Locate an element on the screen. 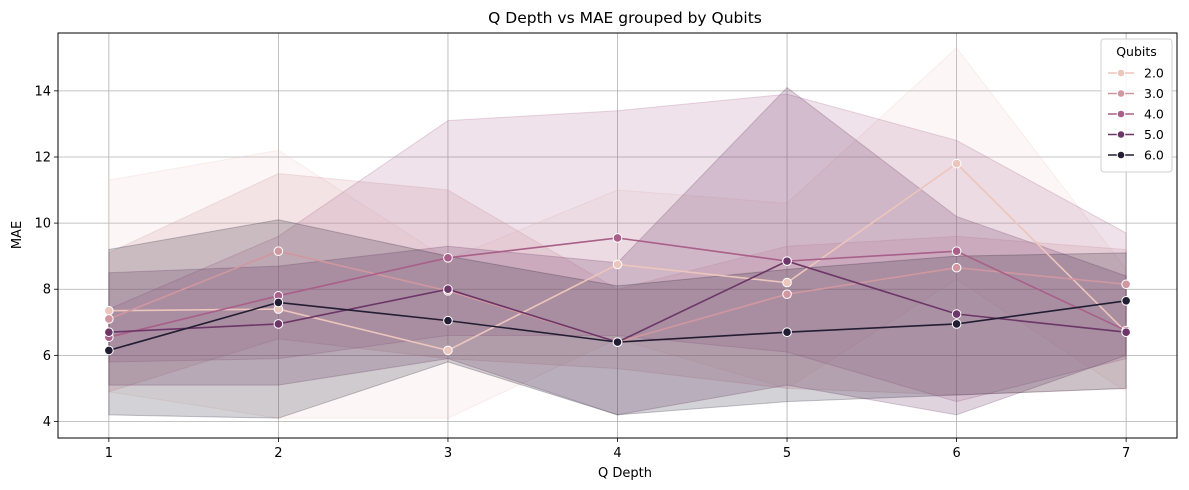 The height and width of the screenshot is (490, 1189). x-axis-title: Q Depth is located at coordinates (625, 473).